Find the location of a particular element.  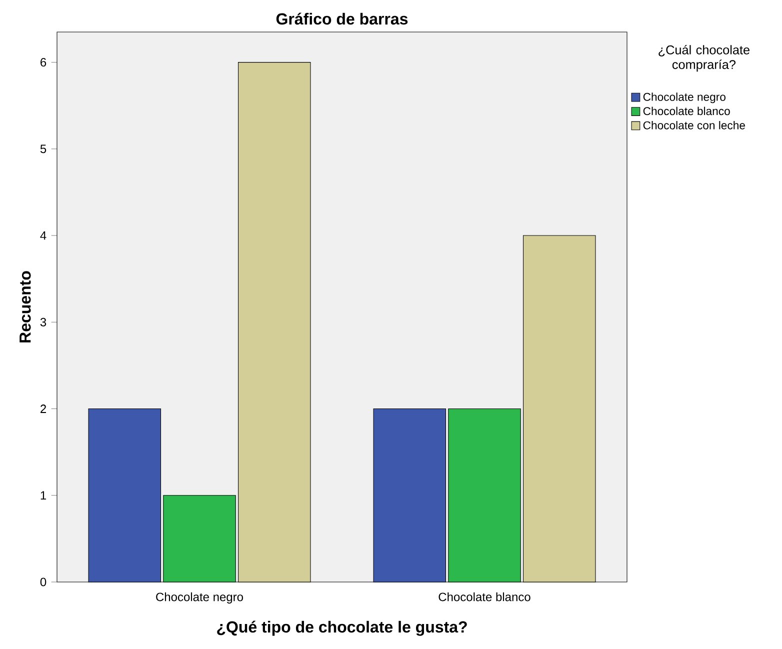

y-tick-label: 3 is located at coordinates (43, 322).